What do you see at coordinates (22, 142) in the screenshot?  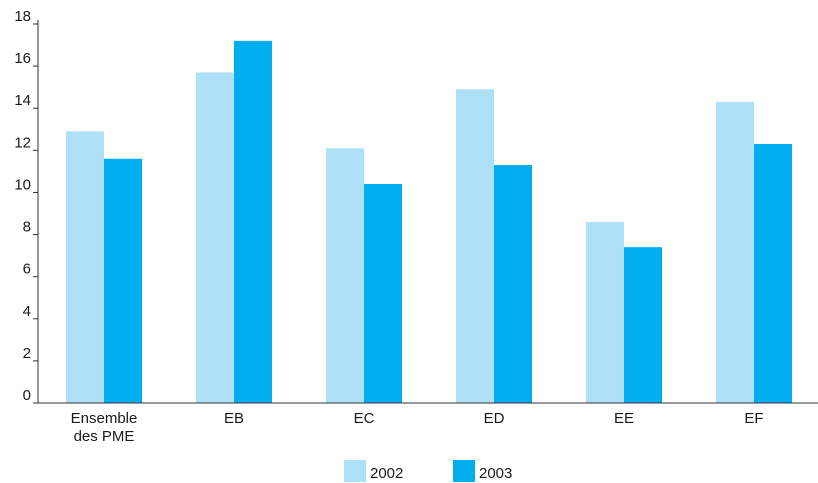 I see `y-tick-label: 12` at bounding box center [22, 142].